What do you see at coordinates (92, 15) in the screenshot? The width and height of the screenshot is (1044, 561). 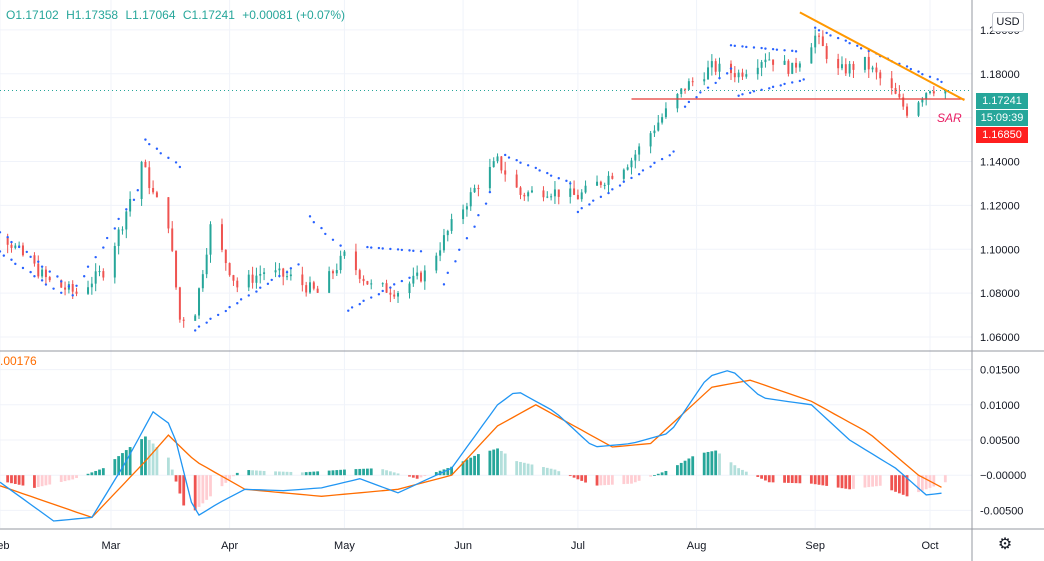 I see `ohlc-high: H1.17358` at bounding box center [92, 15].